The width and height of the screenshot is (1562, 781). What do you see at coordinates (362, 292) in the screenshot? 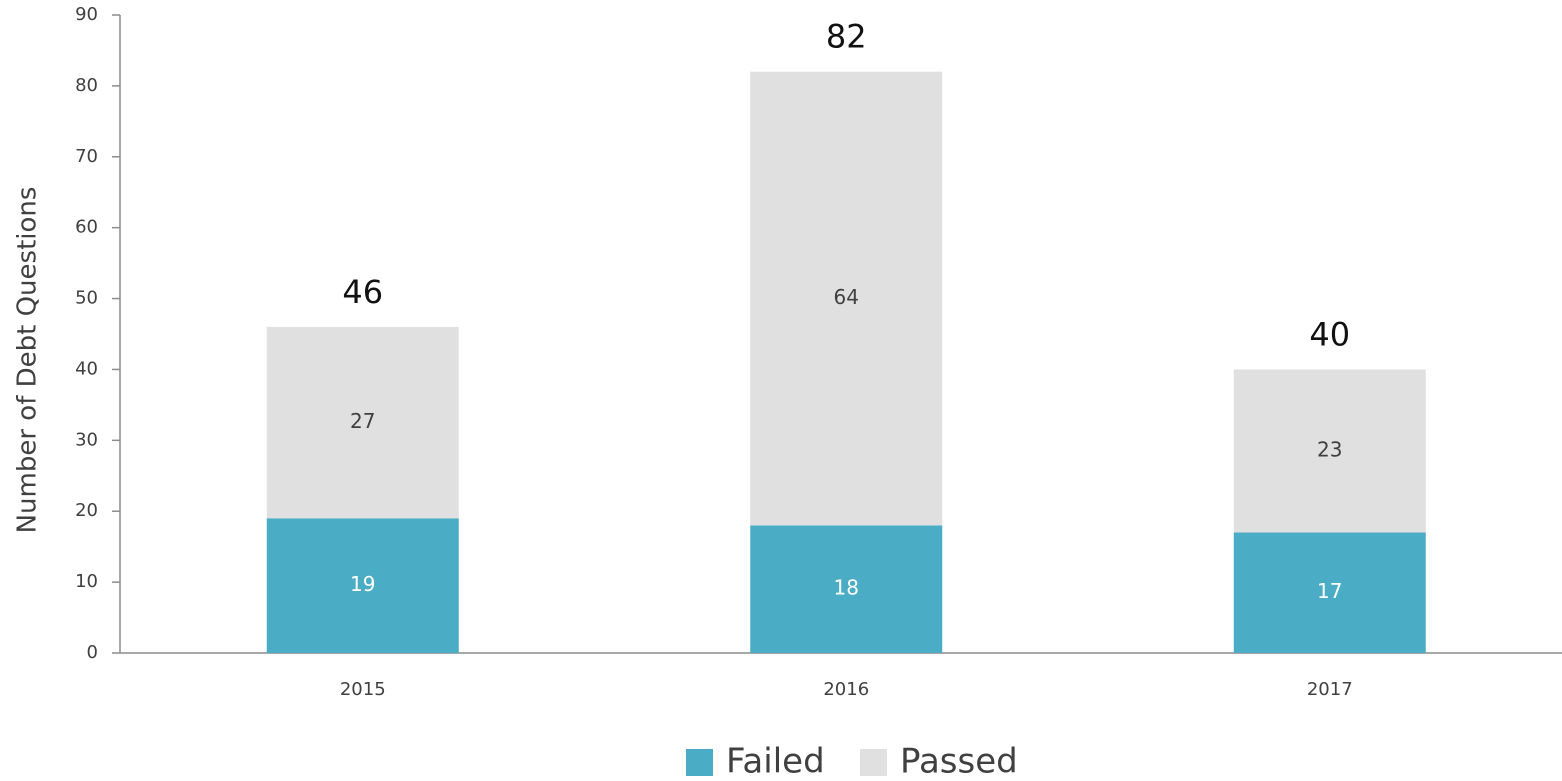
I see `total-label: 46` at bounding box center [362, 292].